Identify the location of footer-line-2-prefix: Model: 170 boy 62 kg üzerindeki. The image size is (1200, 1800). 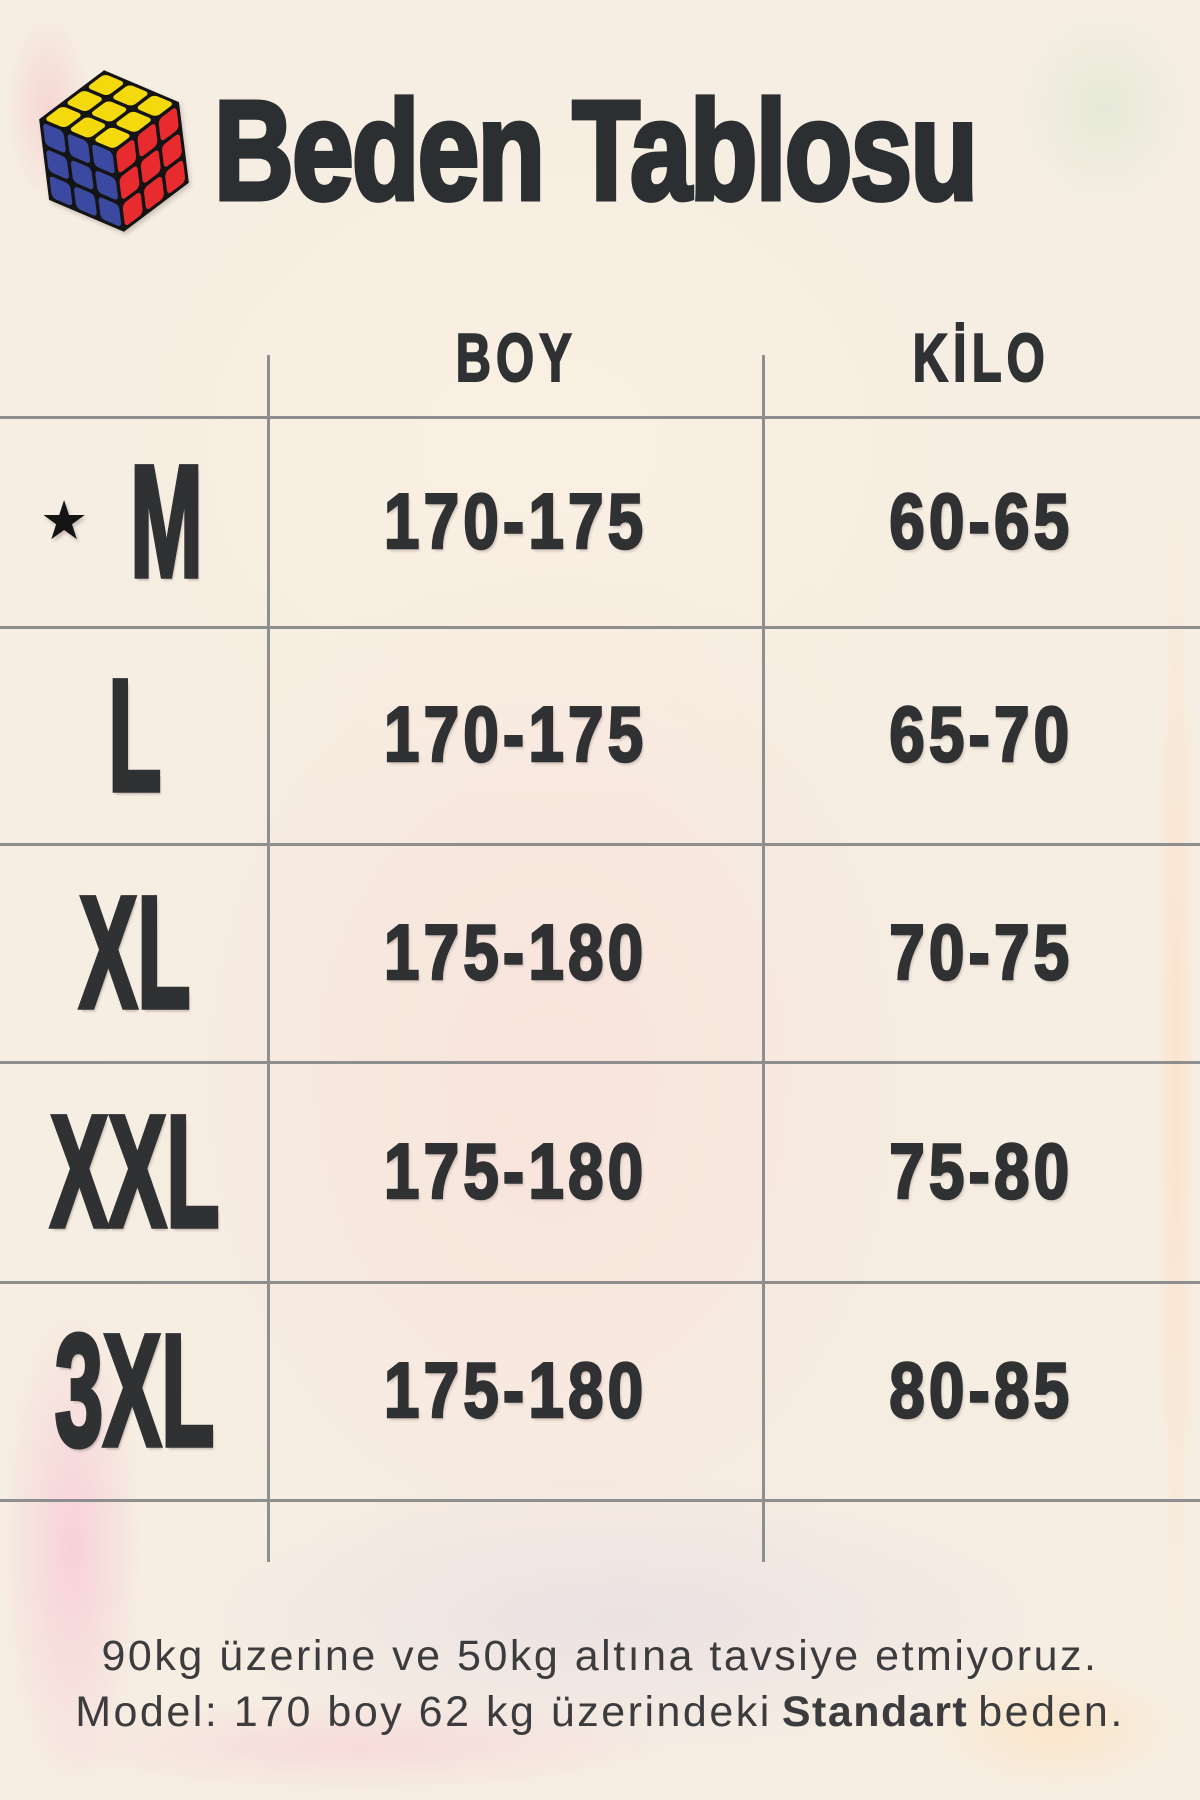
(423, 1712).